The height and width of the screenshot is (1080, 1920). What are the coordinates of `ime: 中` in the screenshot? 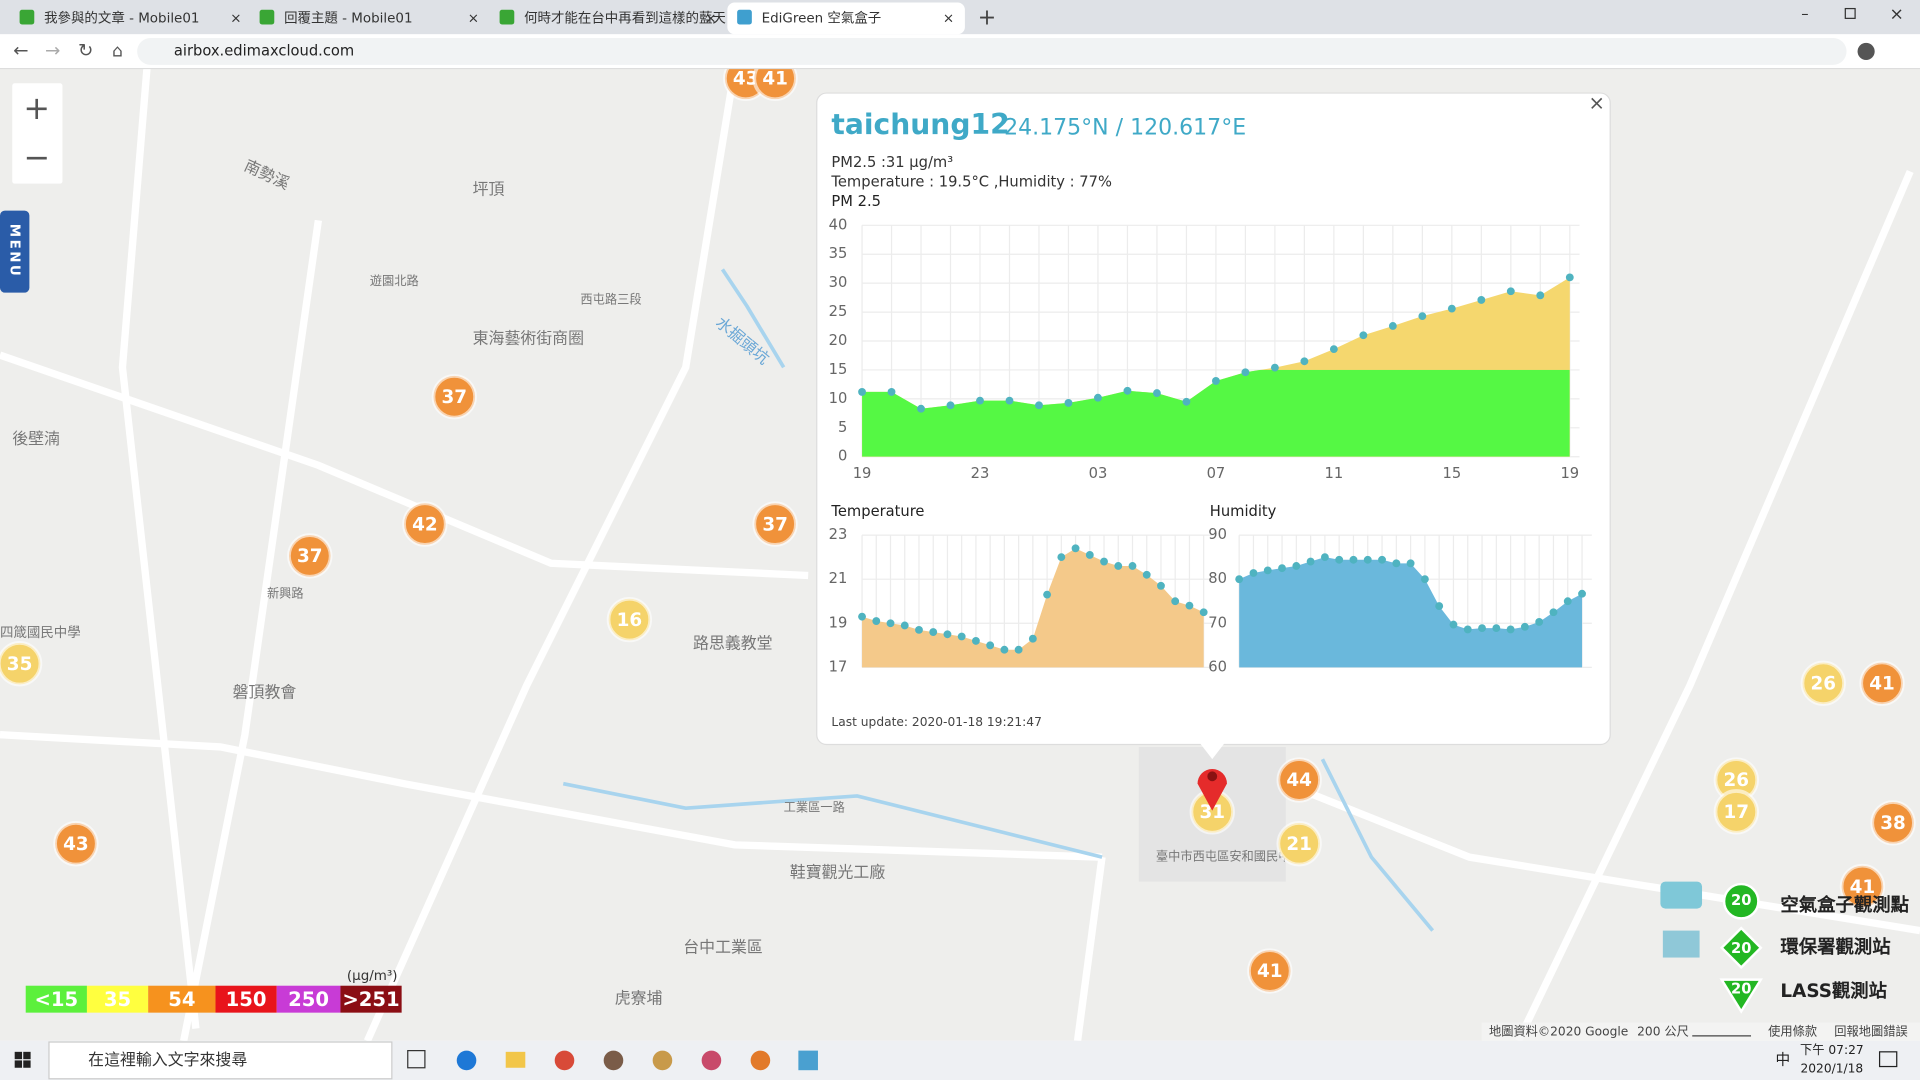 It's located at (1783, 1059).